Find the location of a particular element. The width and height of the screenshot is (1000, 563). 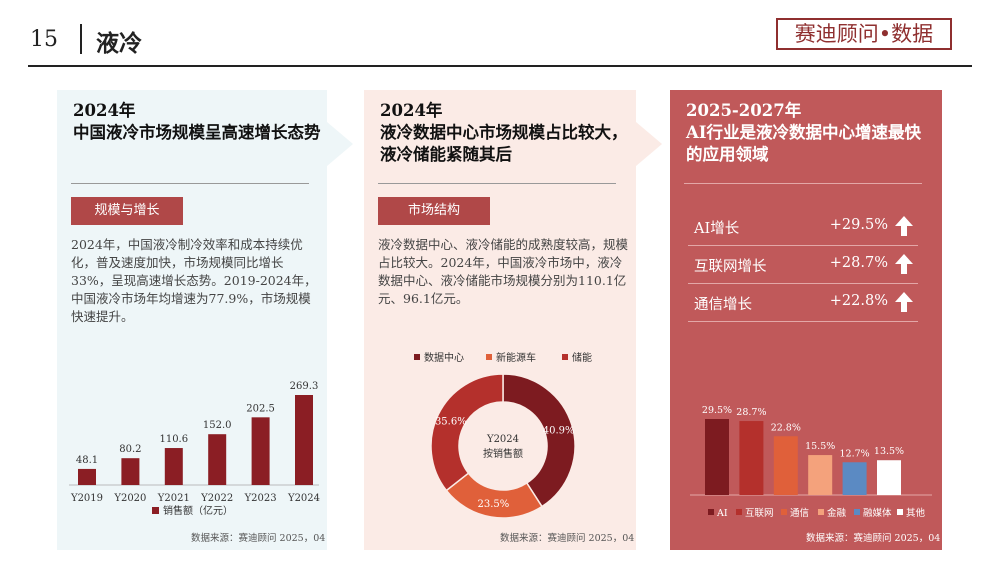

growth-value: +28.7% is located at coordinates (858, 263).